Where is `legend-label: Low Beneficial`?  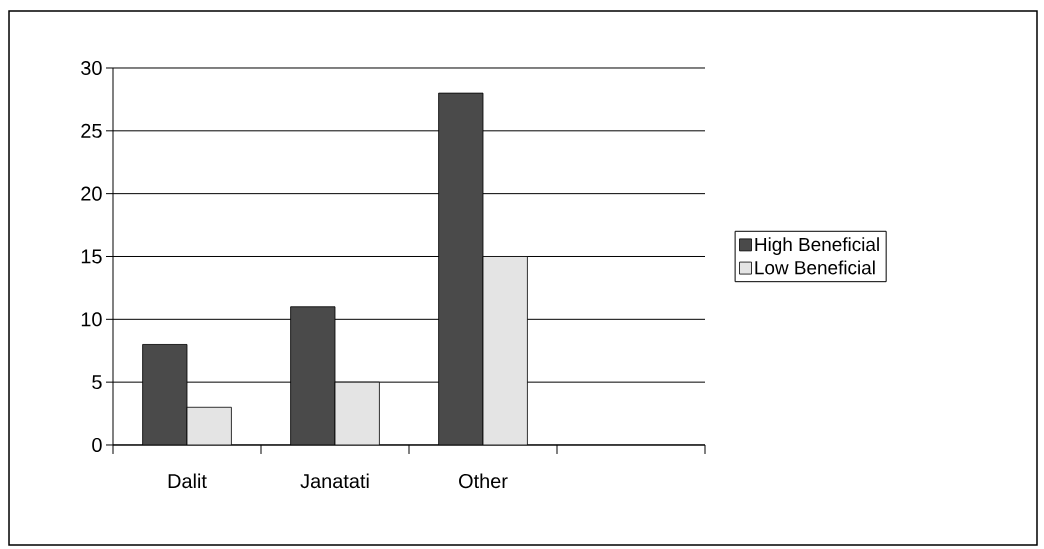 legend-label: Low Beneficial is located at coordinates (815, 267).